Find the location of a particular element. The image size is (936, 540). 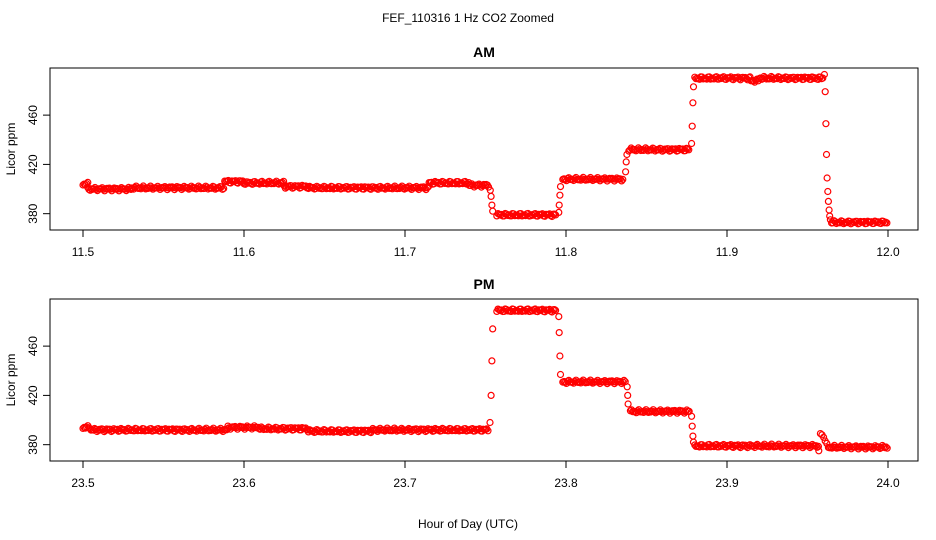

am-x-tick-label: 11.5 is located at coordinates (83, 252).